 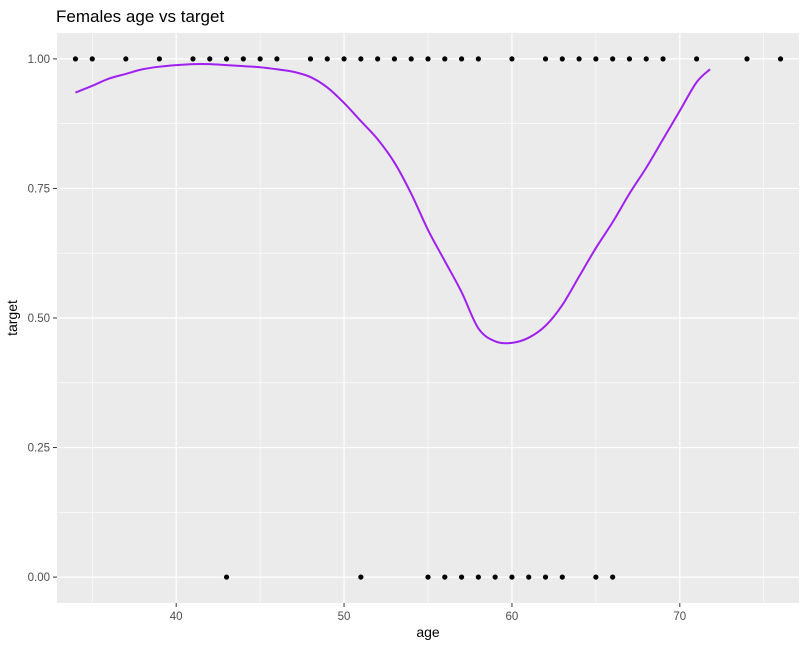 What do you see at coordinates (39, 189) in the screenshot?
I see `y-tick-label: 0.75` at bounding box center [39, 189].